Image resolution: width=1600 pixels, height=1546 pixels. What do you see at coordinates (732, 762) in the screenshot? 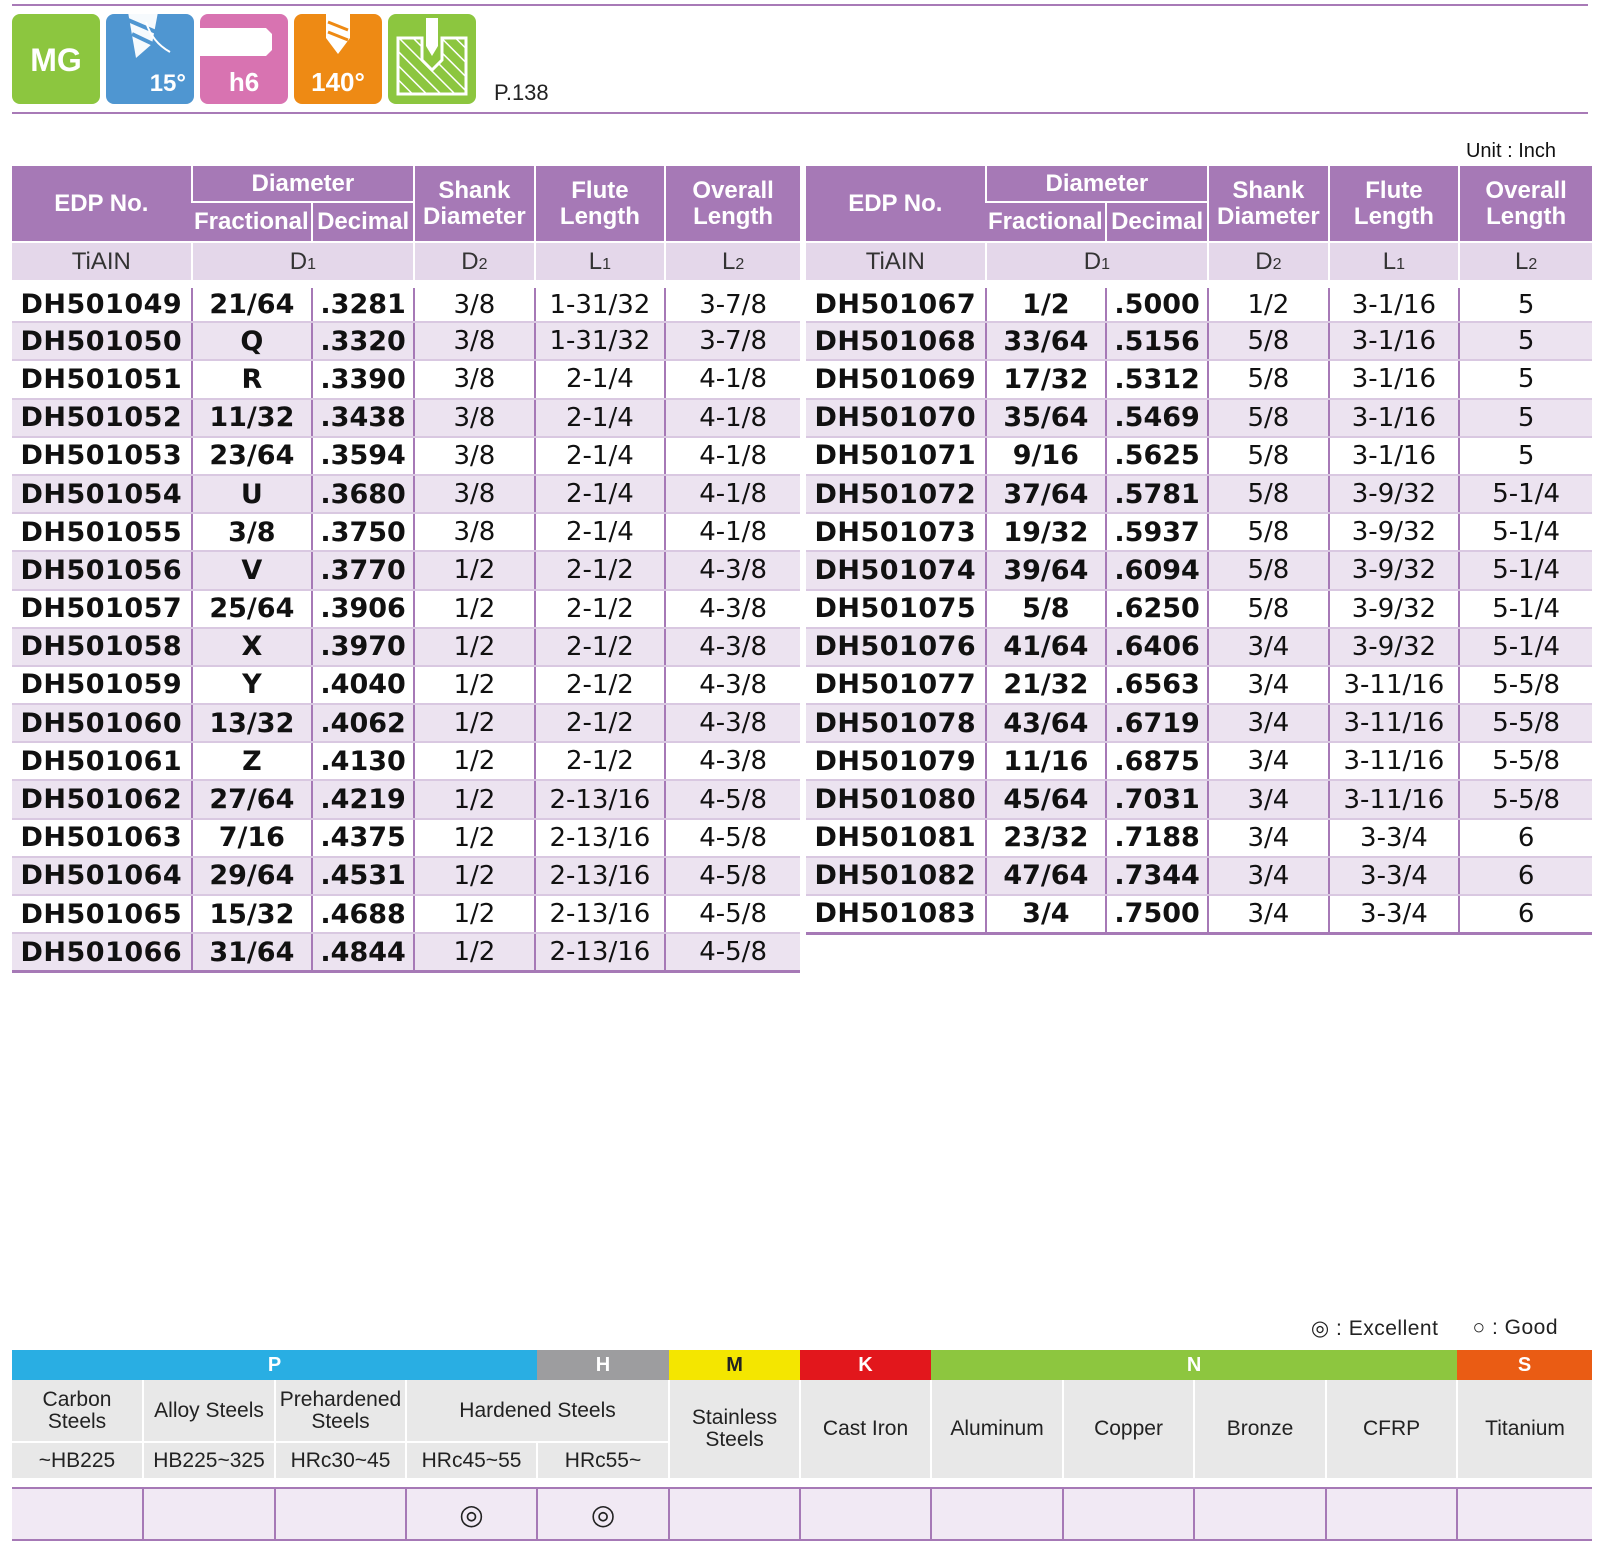
I see `overall-length: 4-3/8` at bounding box center [732, 762].